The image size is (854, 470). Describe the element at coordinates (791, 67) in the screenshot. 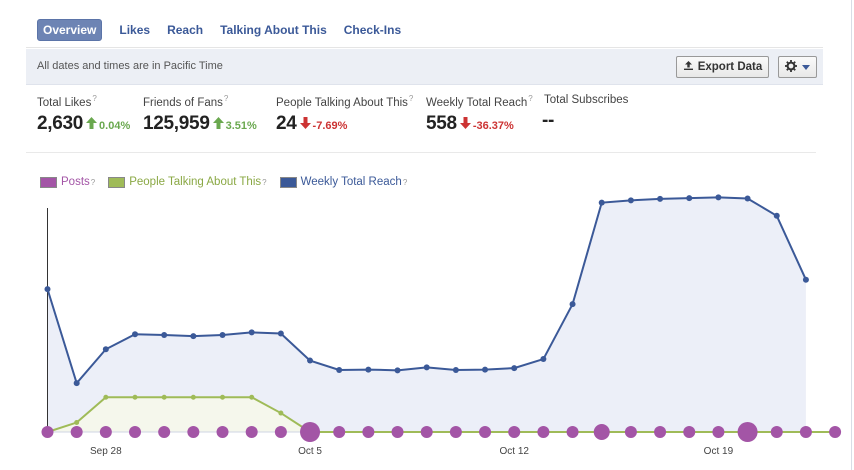

I see `gear-icon` at that location.